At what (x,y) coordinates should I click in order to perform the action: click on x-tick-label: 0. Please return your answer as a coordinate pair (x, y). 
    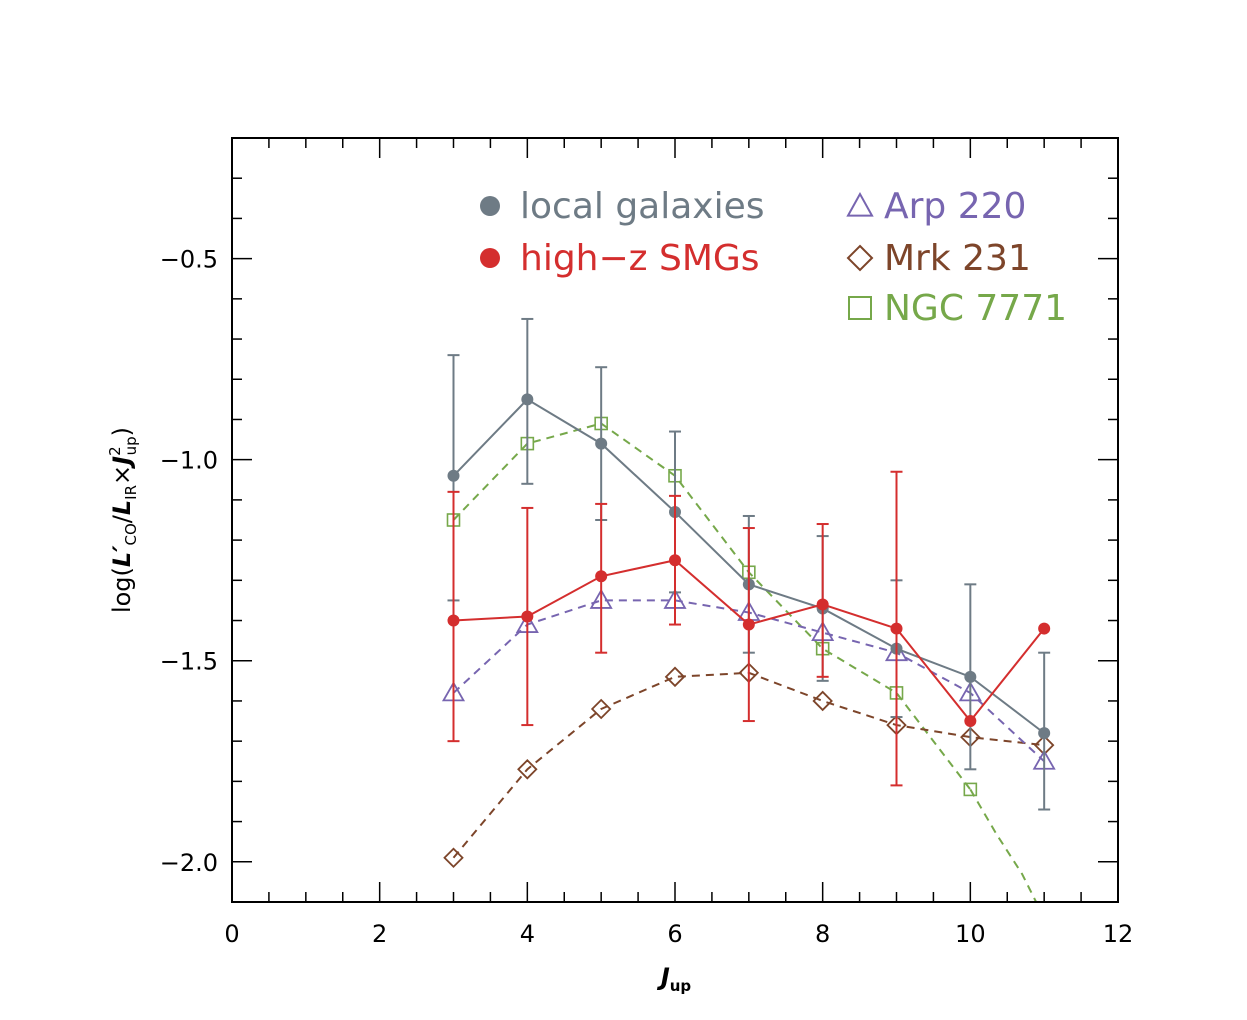
    Looking at the image, I should click on (231, 934).